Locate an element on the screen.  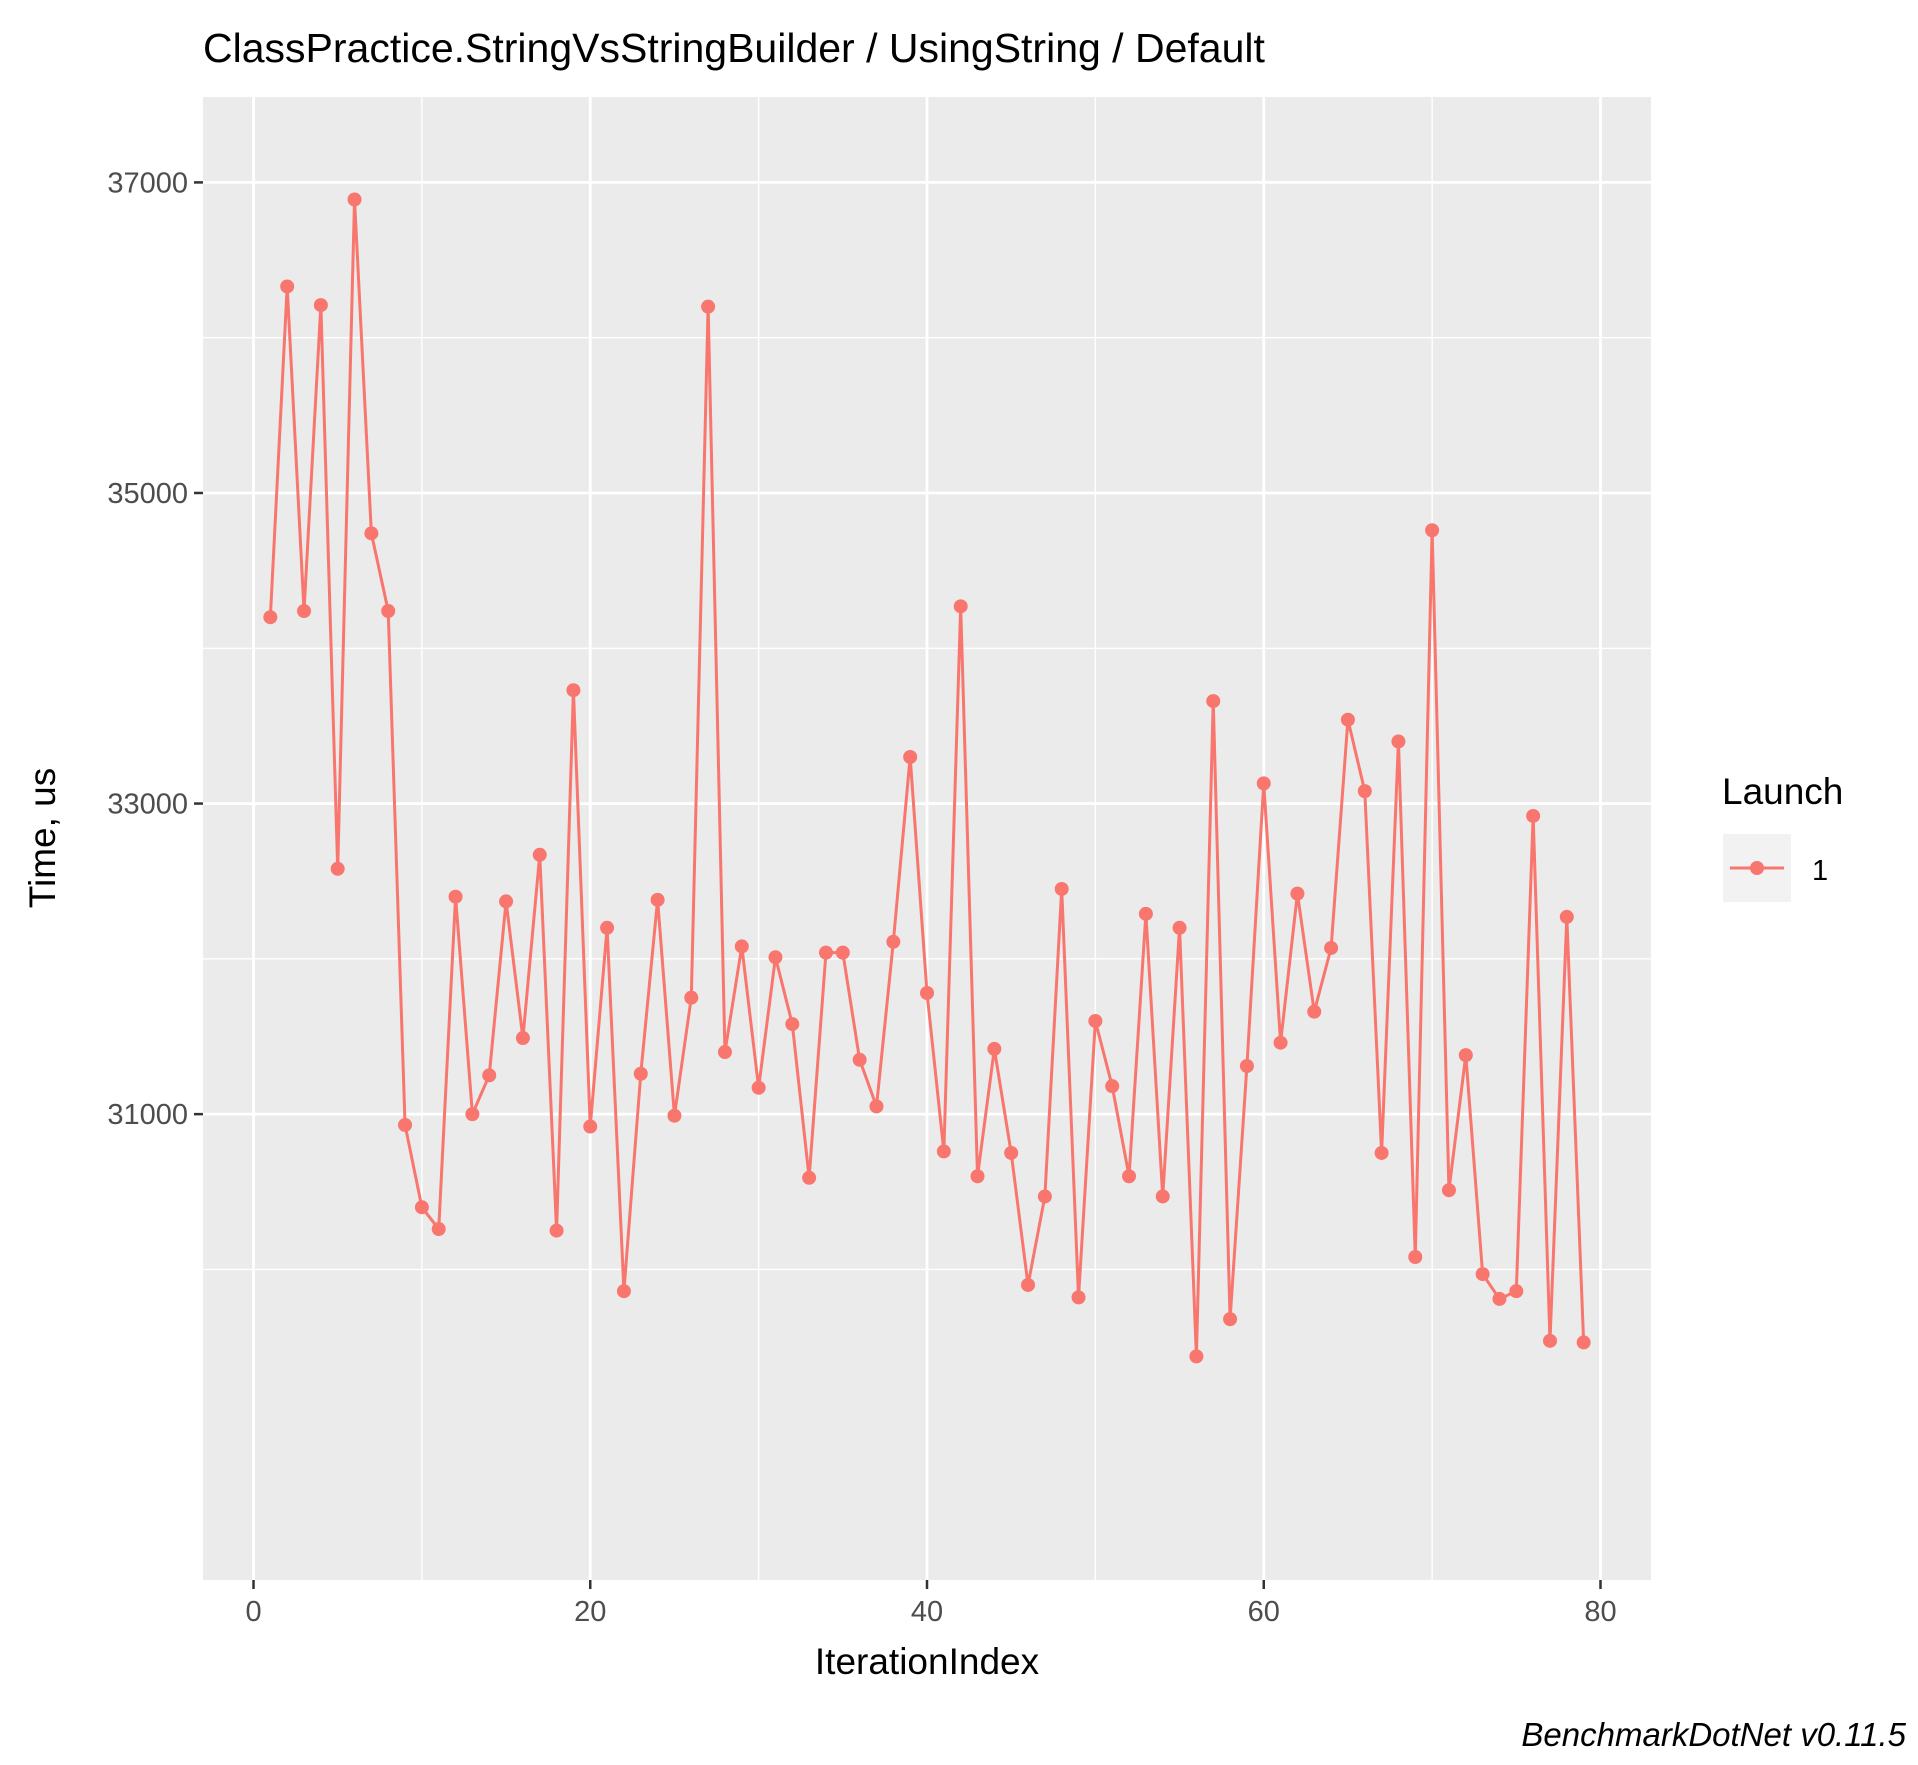
x-tick-label: 80 is located at coordinates (1600, 1612).